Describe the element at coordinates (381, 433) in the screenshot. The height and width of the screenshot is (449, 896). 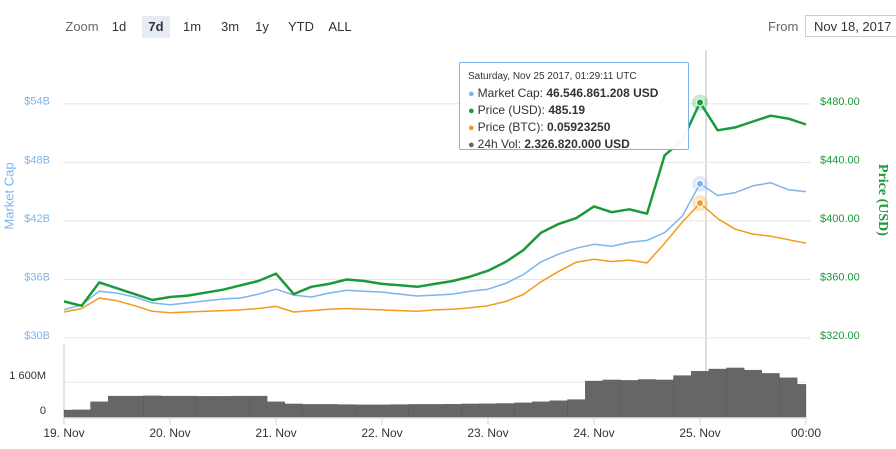
I see `x-tick-label: 22. Nov` at that location.